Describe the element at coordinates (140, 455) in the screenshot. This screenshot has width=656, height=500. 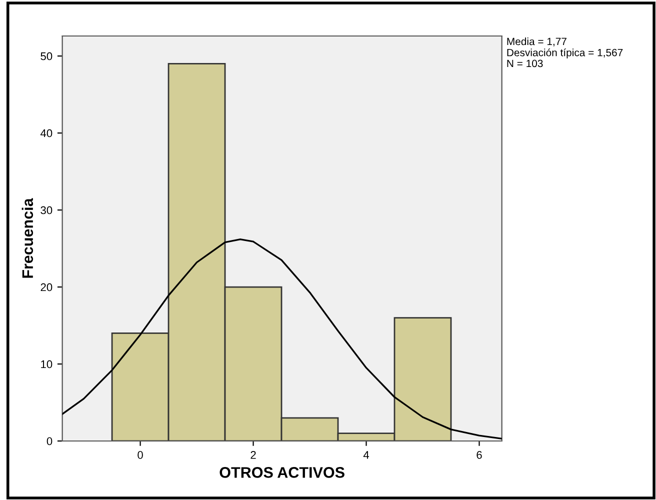
I see `x-tick-label: 0` at that location.